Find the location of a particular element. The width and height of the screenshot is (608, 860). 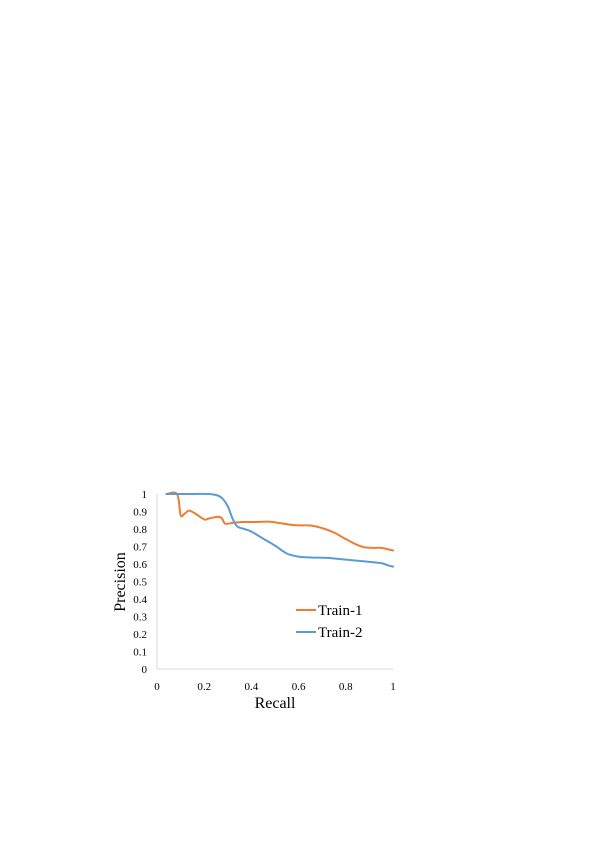

y-tick-labels: 0 0.1 0.2 0.3 0.4 0.5 0.6 0.7 0.8 0.9 1 is located at coordinates (140, 582).